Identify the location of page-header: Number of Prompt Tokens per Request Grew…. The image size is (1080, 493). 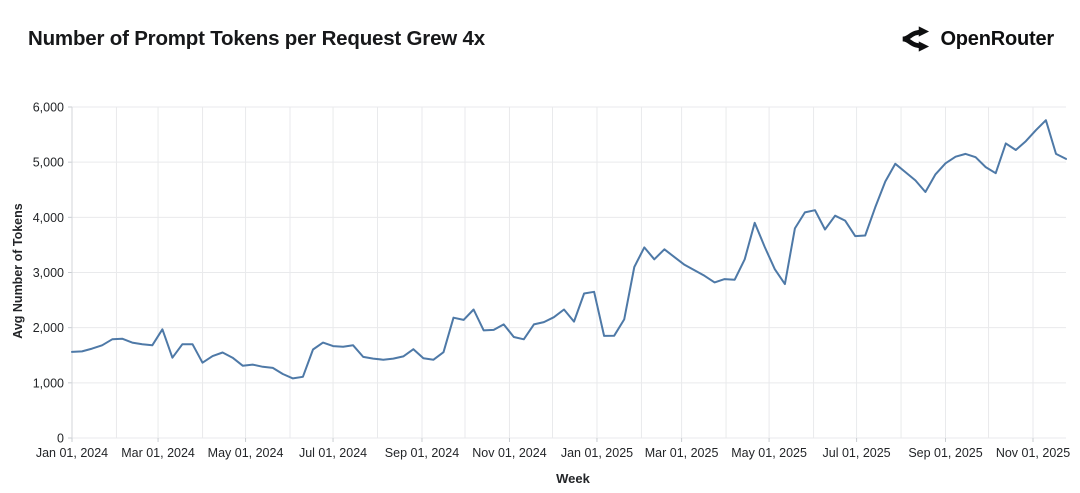
(540, 35).